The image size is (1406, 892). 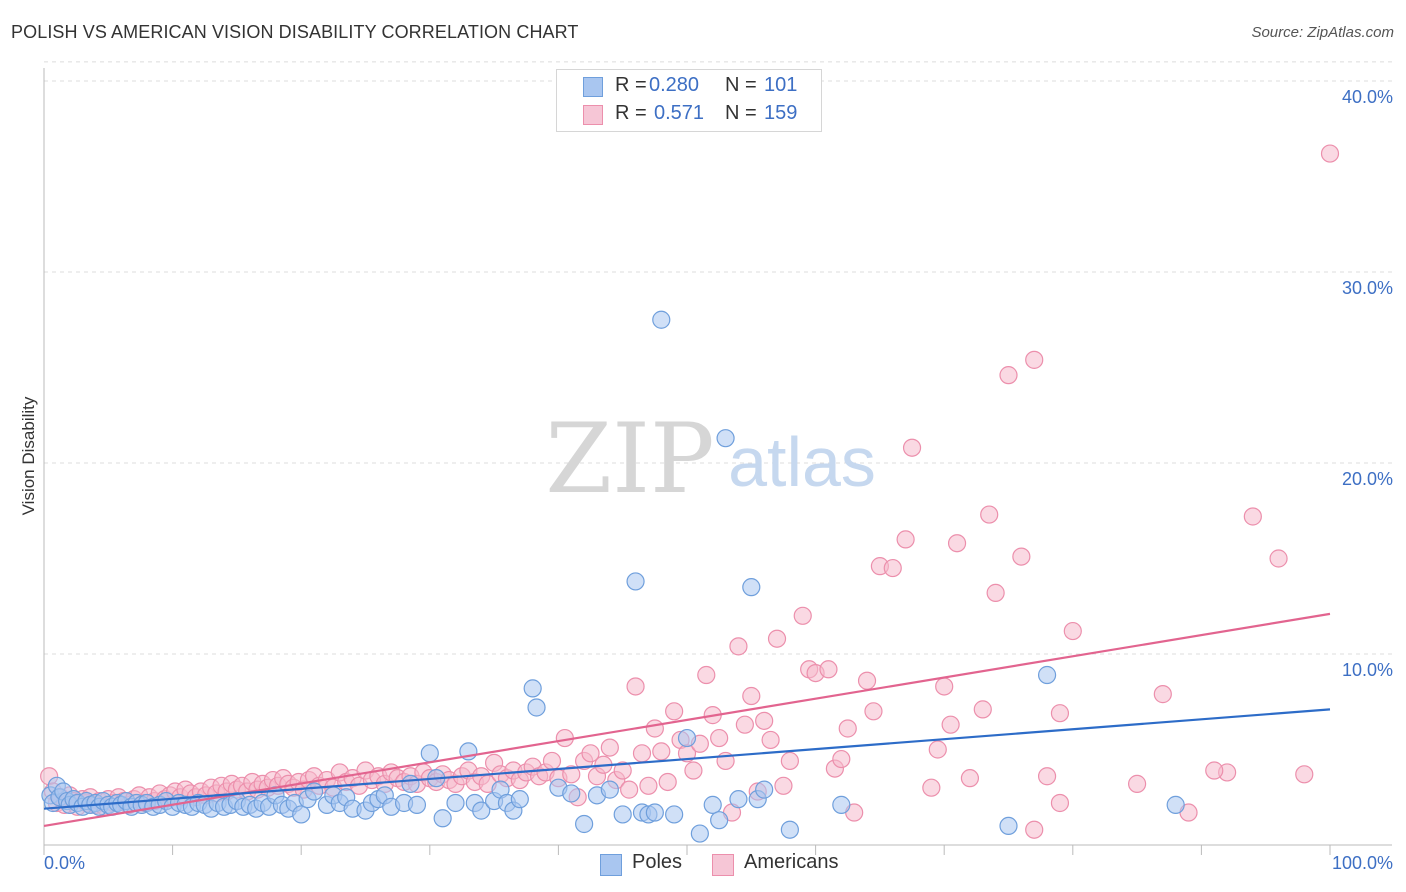 I want to click on poles-swatch, so click(x=593, y=87).